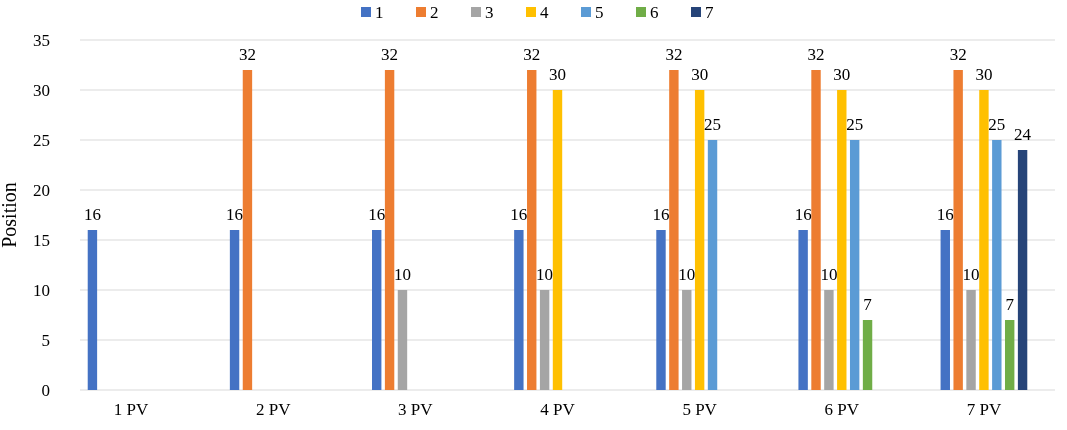  What do you see at coordinates (558, 409) in the screenshot?
I see `x-tick-label: 4 PV` at bounding box center [558, 409].